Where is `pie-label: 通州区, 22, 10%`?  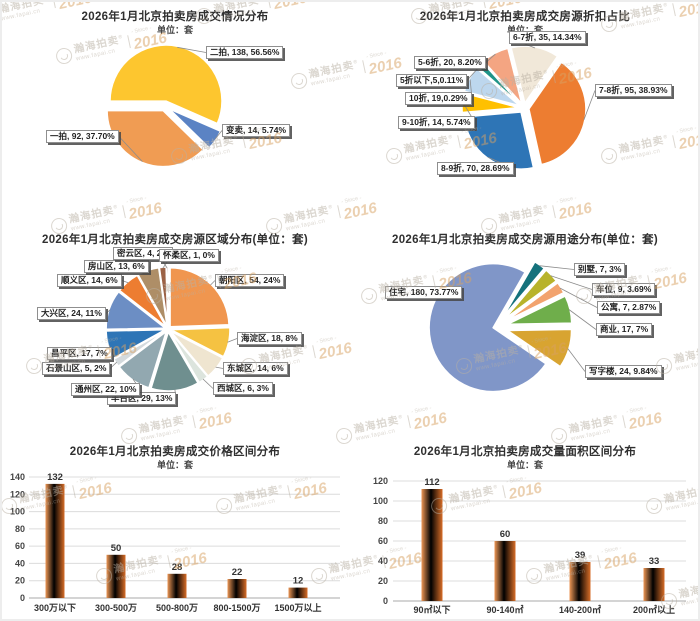 pie-label: 通州区, 22, 10% is located at coordinates (106, 389).